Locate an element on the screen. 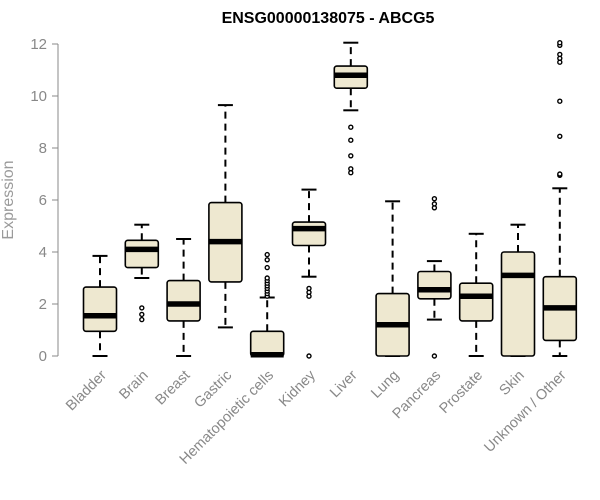  y-axis: 0 2 4 6 8 10 12 is located at coordinates (44, 200).